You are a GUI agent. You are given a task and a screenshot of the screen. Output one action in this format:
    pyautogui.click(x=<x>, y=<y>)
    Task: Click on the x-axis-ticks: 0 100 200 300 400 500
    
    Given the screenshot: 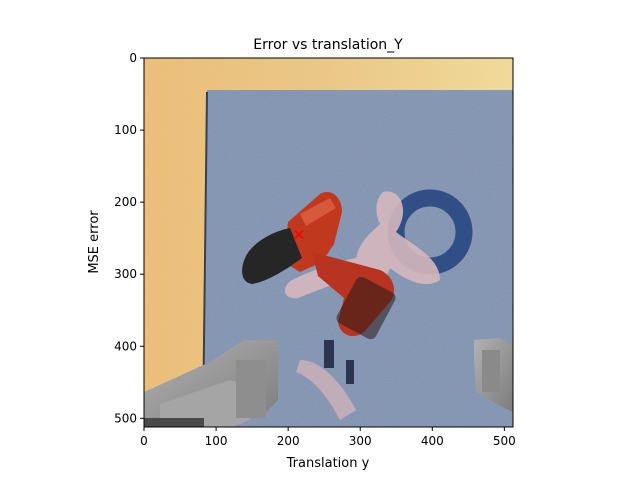 What is the action you would take?
    pyautogui.click(x=328, y=437)
    